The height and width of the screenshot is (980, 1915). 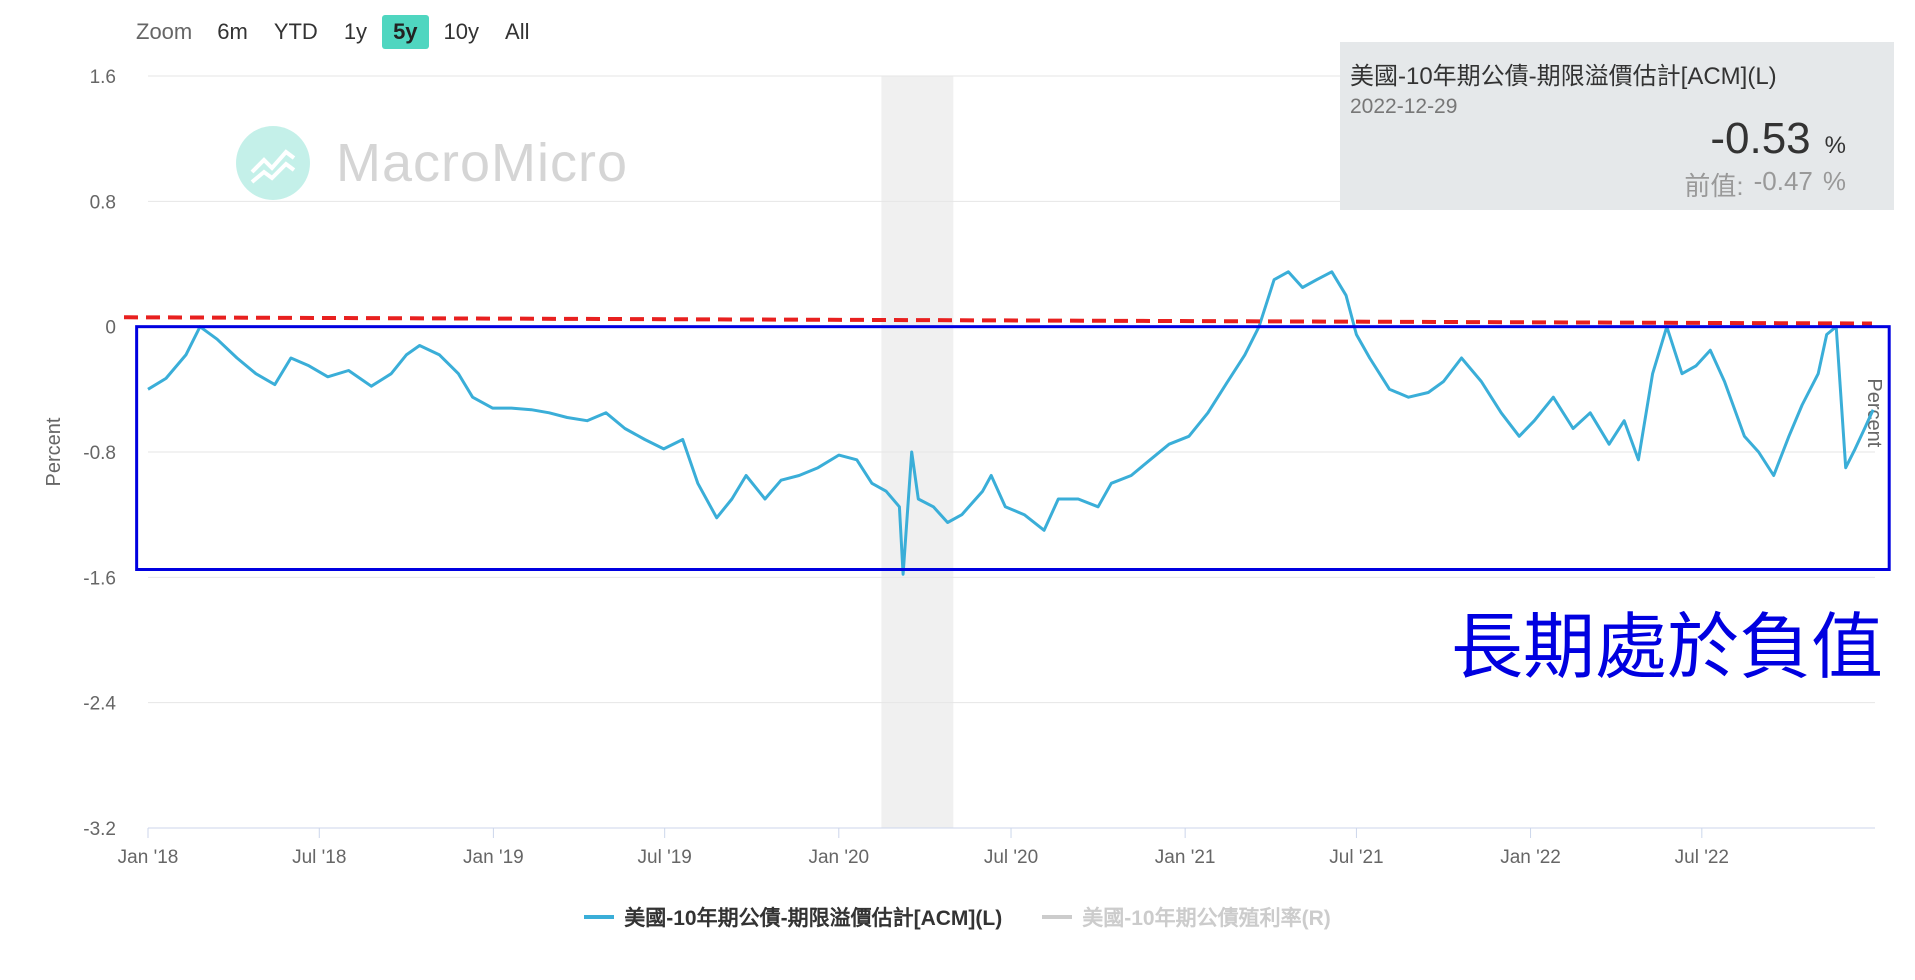 What do you see at coordinates (1206, 918) in the screenshot?
I see `legend-label-yield: 美國-10年期公債殖利率(R)` at bounding box center [1206, 918].